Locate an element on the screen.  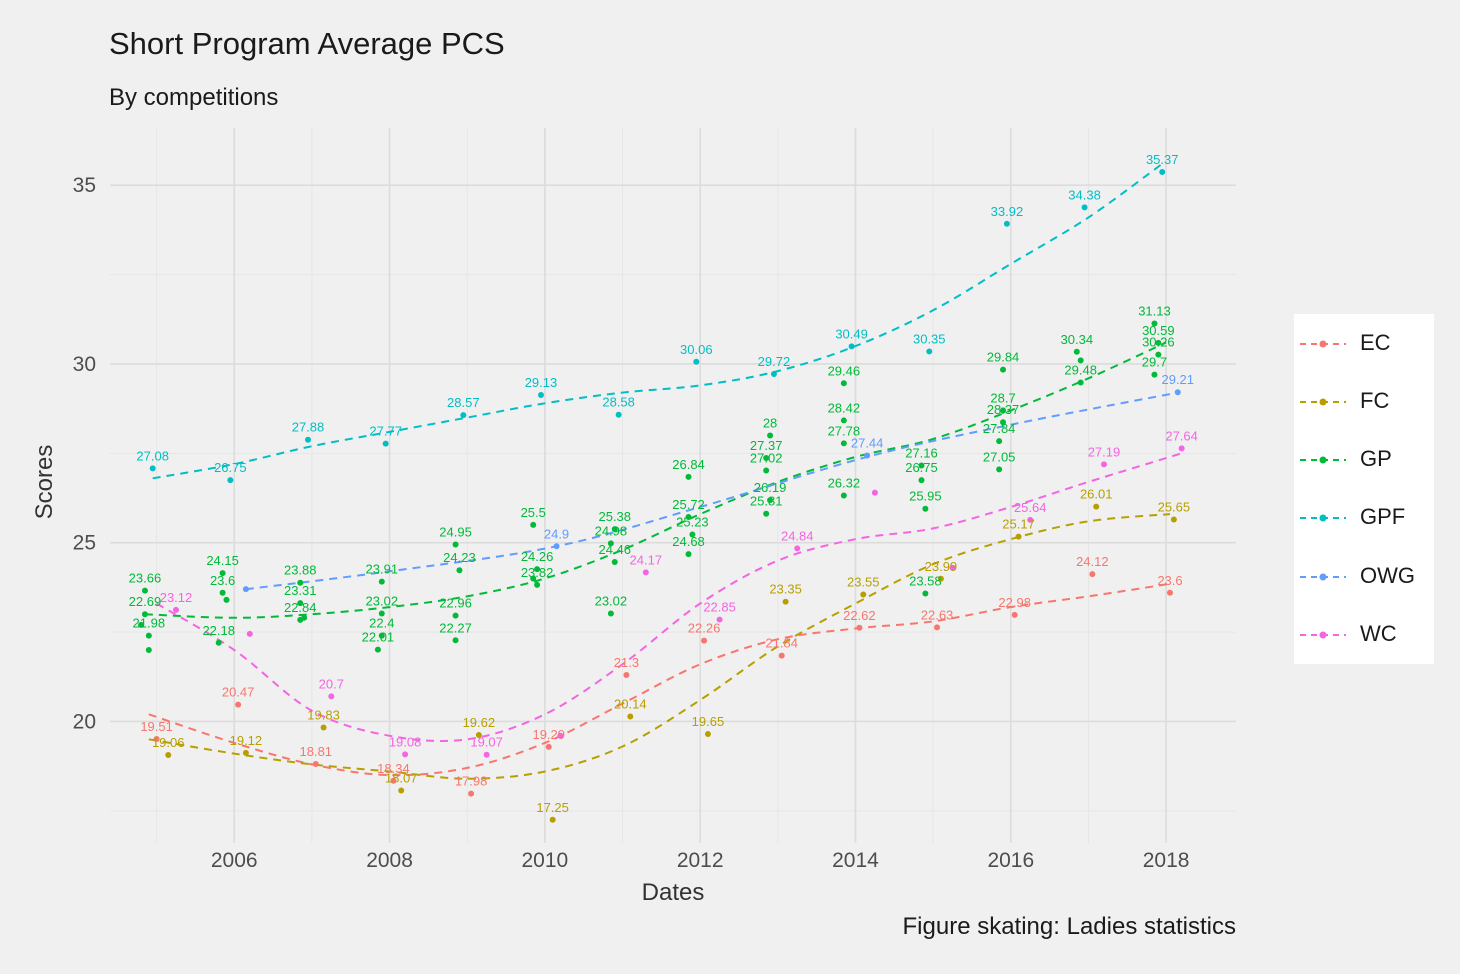
point-label-wc: 27.19 is located at coordinates (1104, 451).